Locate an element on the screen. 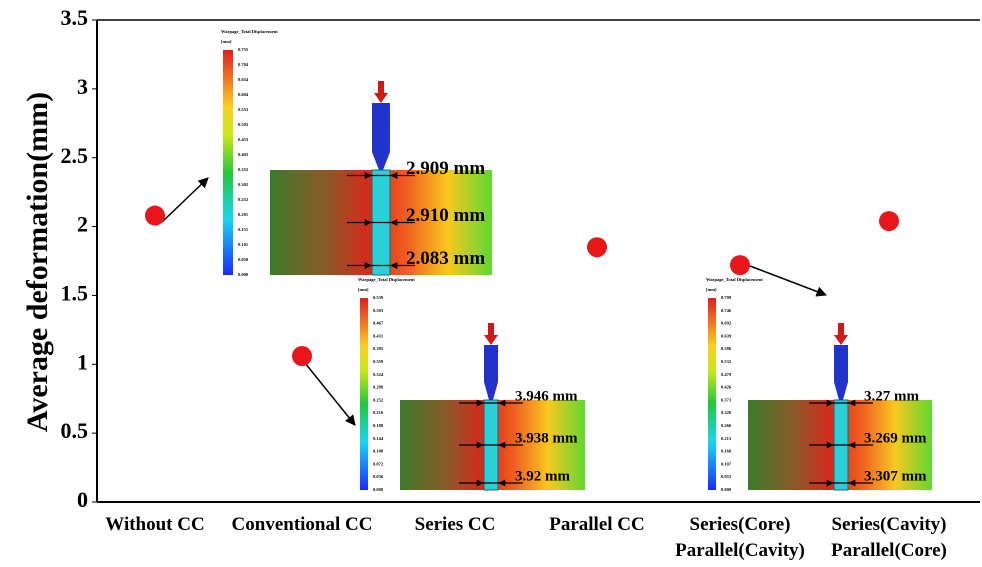  colorbar-label: 0.108 is located at coordinates (378, 451).